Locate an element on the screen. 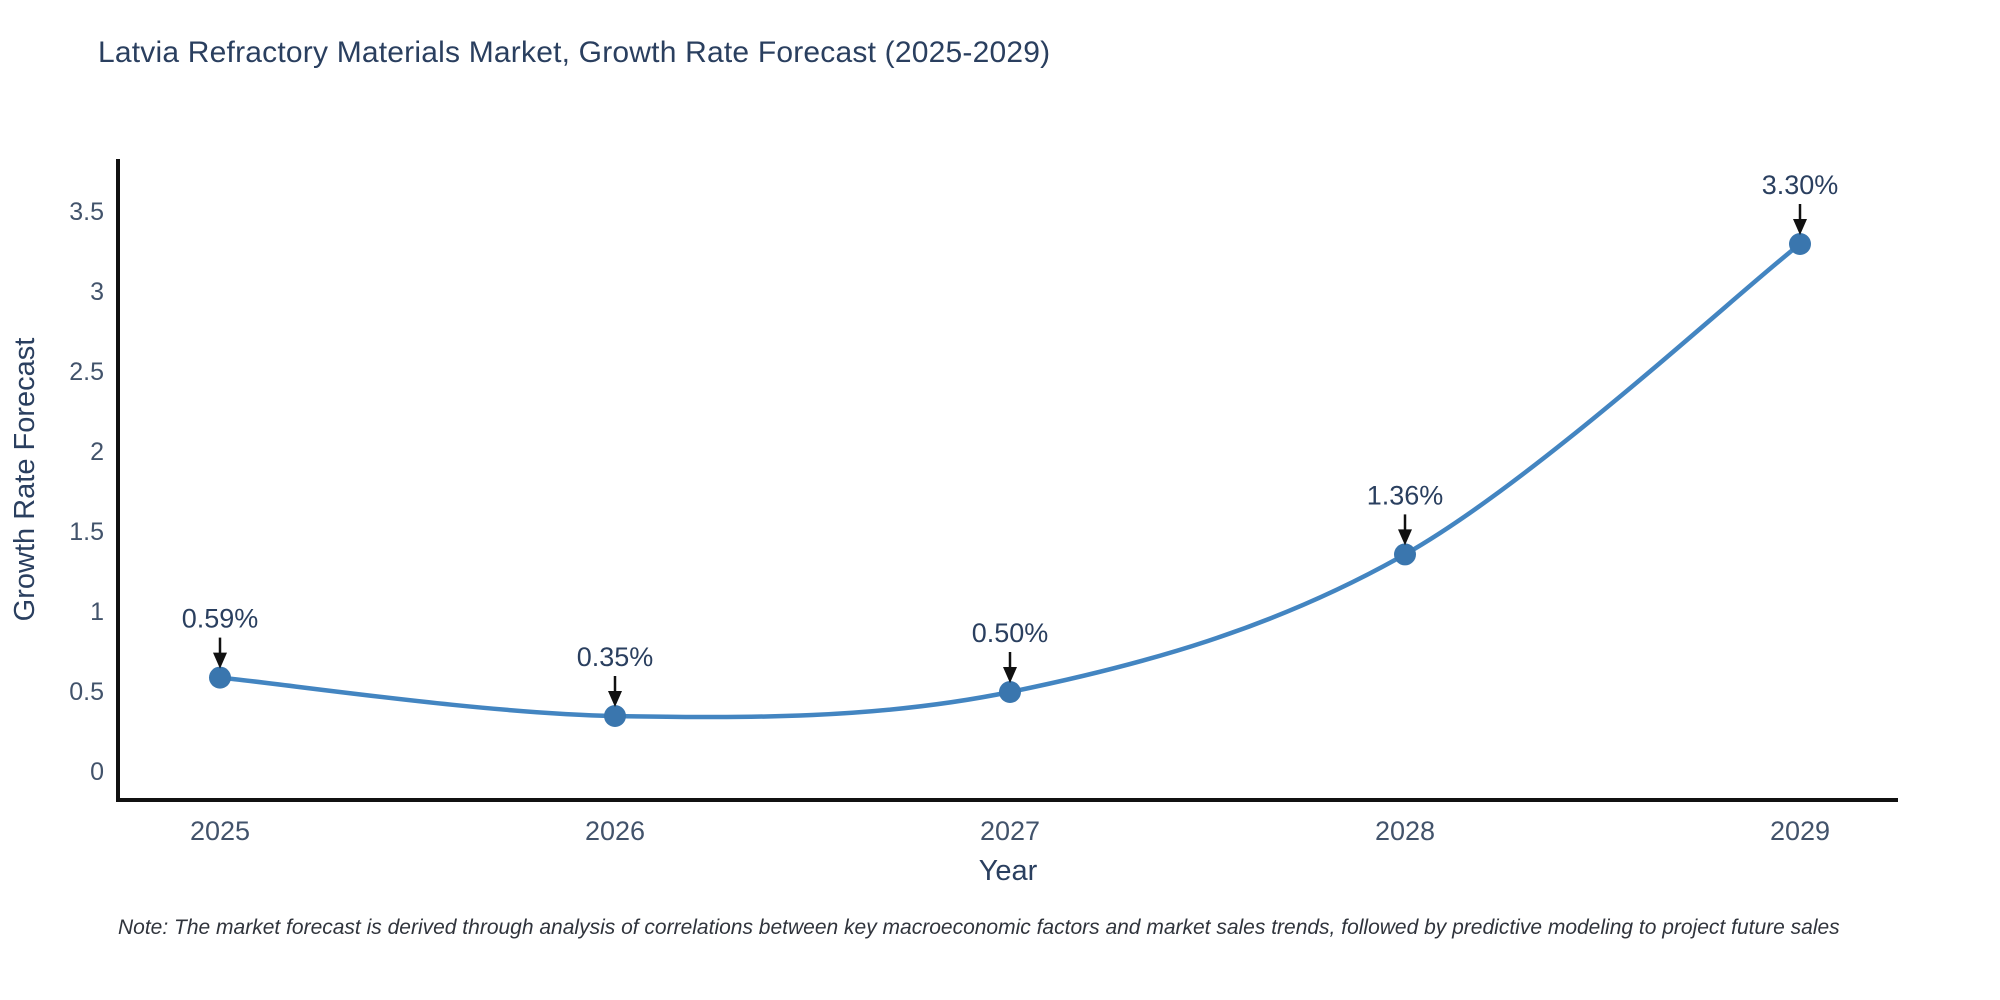  x-tick-label: 2029 is located at coordinates (1800, 831).